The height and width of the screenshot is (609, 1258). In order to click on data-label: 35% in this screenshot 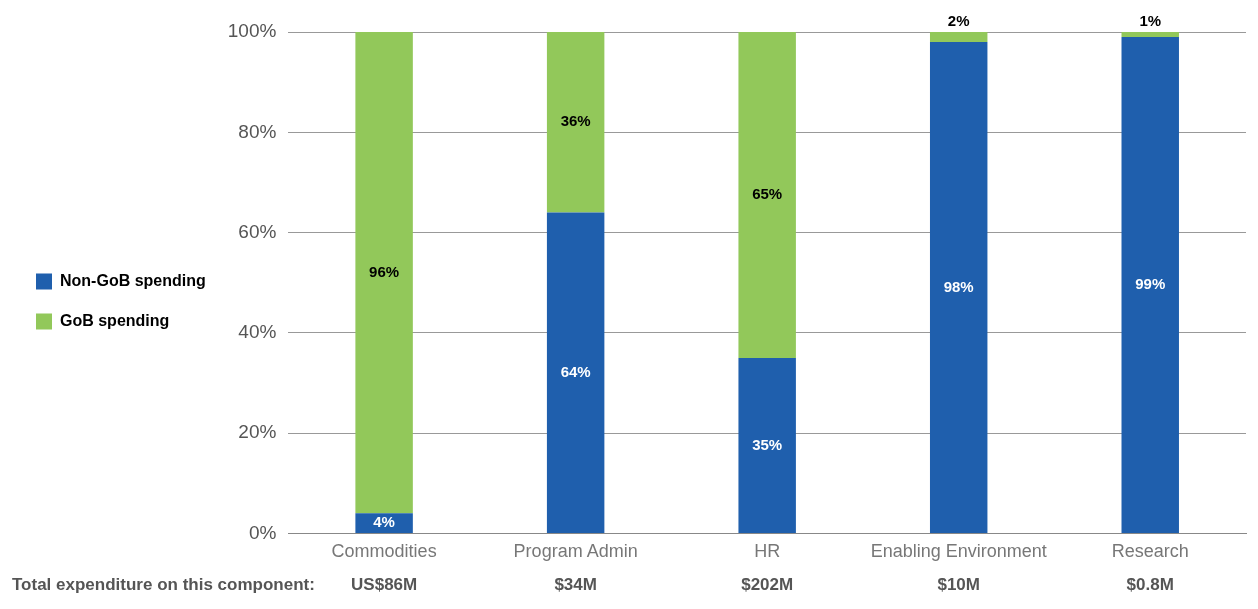, I will do `click(767, 444)`.